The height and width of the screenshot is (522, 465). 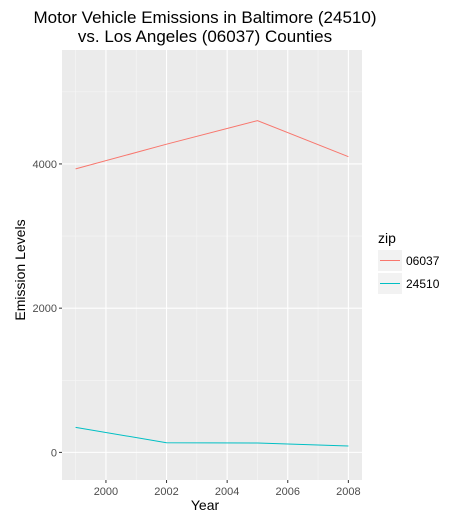 I want to click on chart-title-line-2: vs. Los Angeles (06037) Counties, so click(x=205, y=36).